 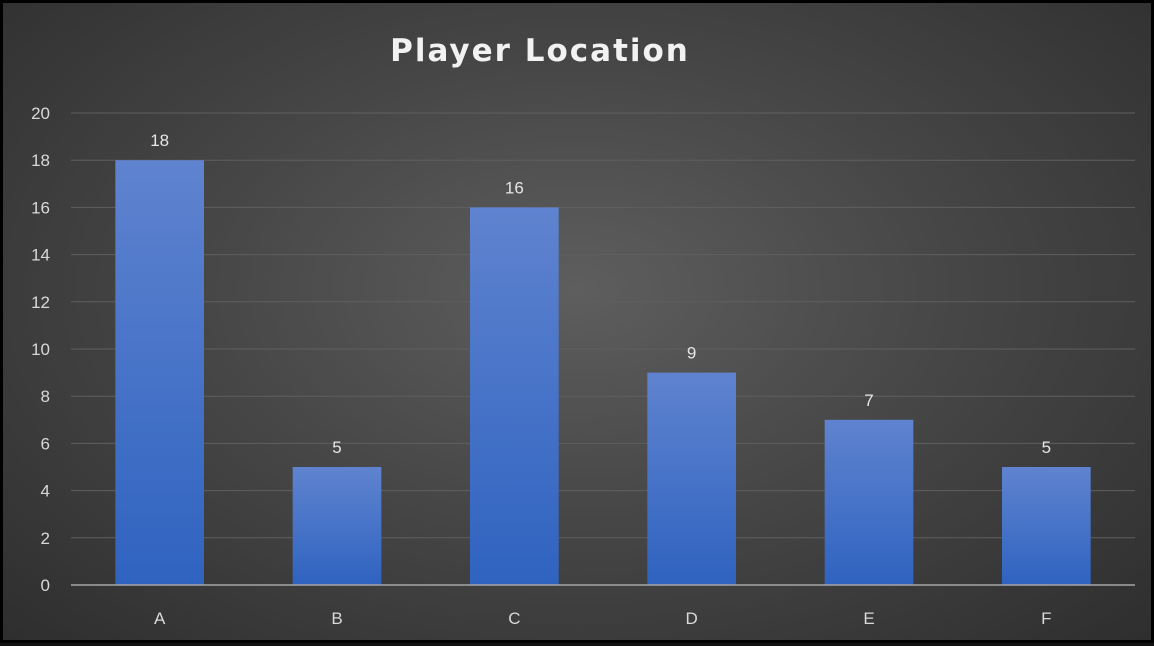 I want to click on bar-d, so click(x=691, y=478).